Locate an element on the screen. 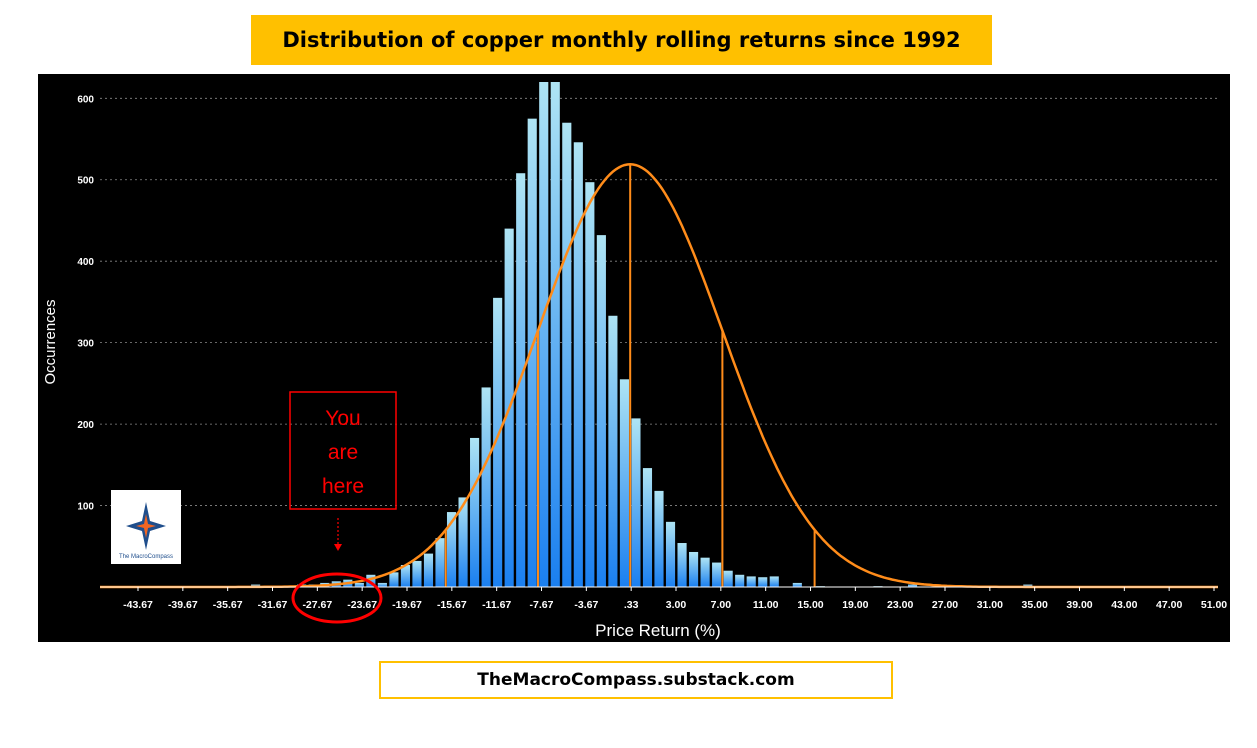  x-tick-label: 7.00 is located at coordinates (721, 605).